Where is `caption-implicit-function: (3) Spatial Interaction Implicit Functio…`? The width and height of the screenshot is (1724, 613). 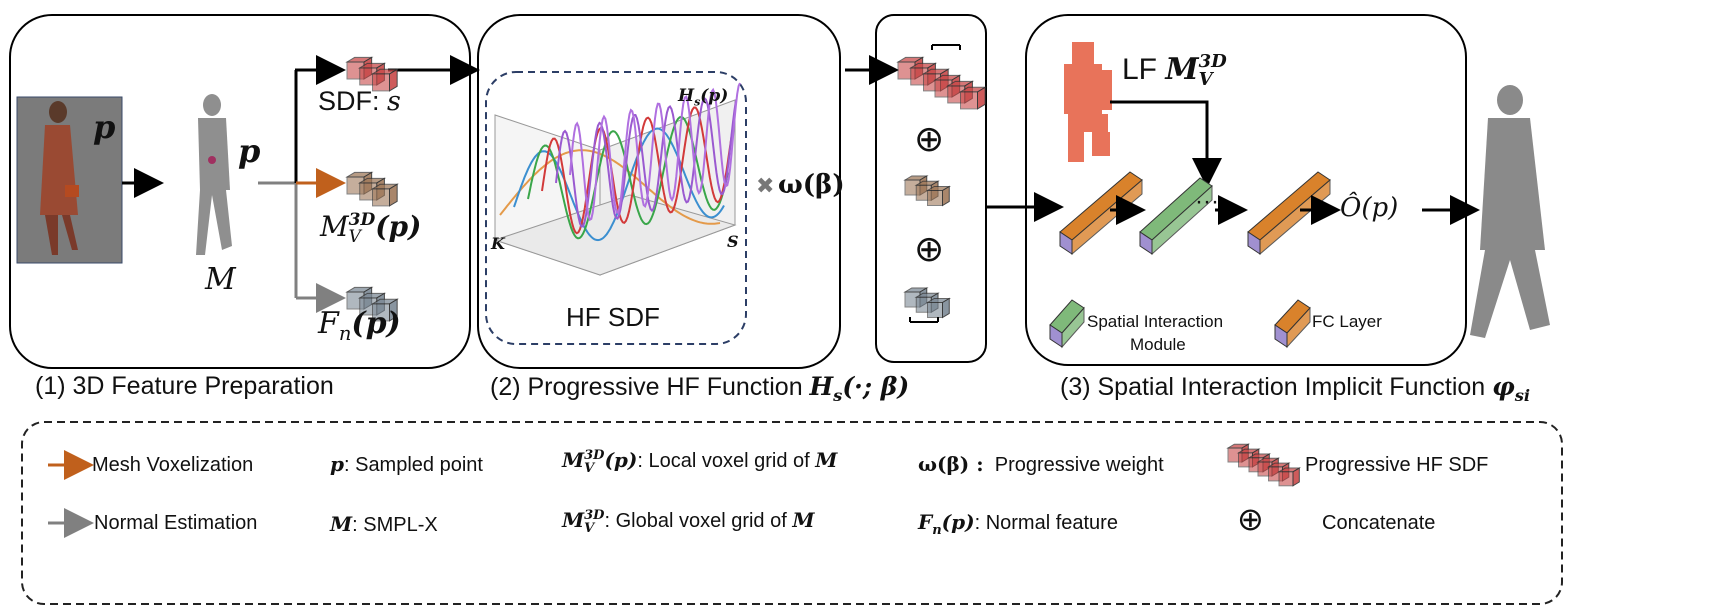 caption-implicit-function: (3) Spatial Interaction Implicit Functio… is located at coordinates (1295, 388).